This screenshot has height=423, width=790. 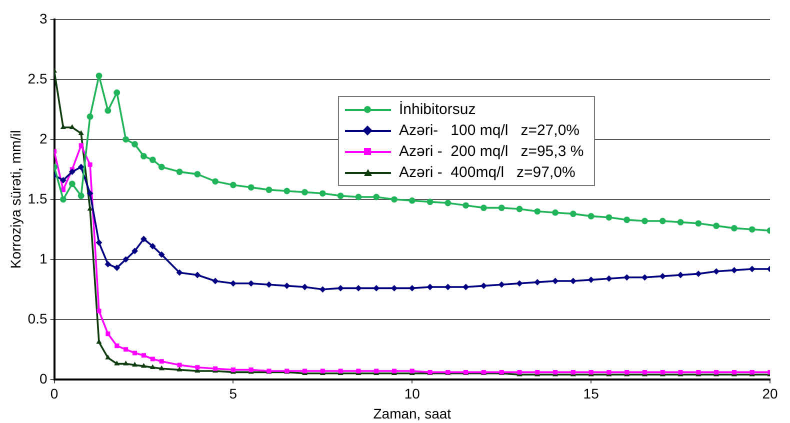 What do you see at coordinates (489, 131) in the screenshot?
I see `legend-label: Azəri- 100 mq/l z=27,0%` at bounding box center [489, 131].